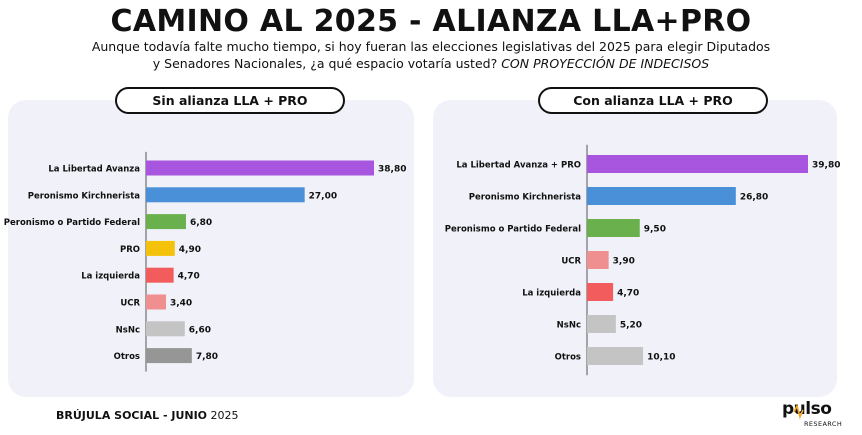 The image size is (862, 435). I want to click on chart-1-value-label: 5,20, so click(631, 326).